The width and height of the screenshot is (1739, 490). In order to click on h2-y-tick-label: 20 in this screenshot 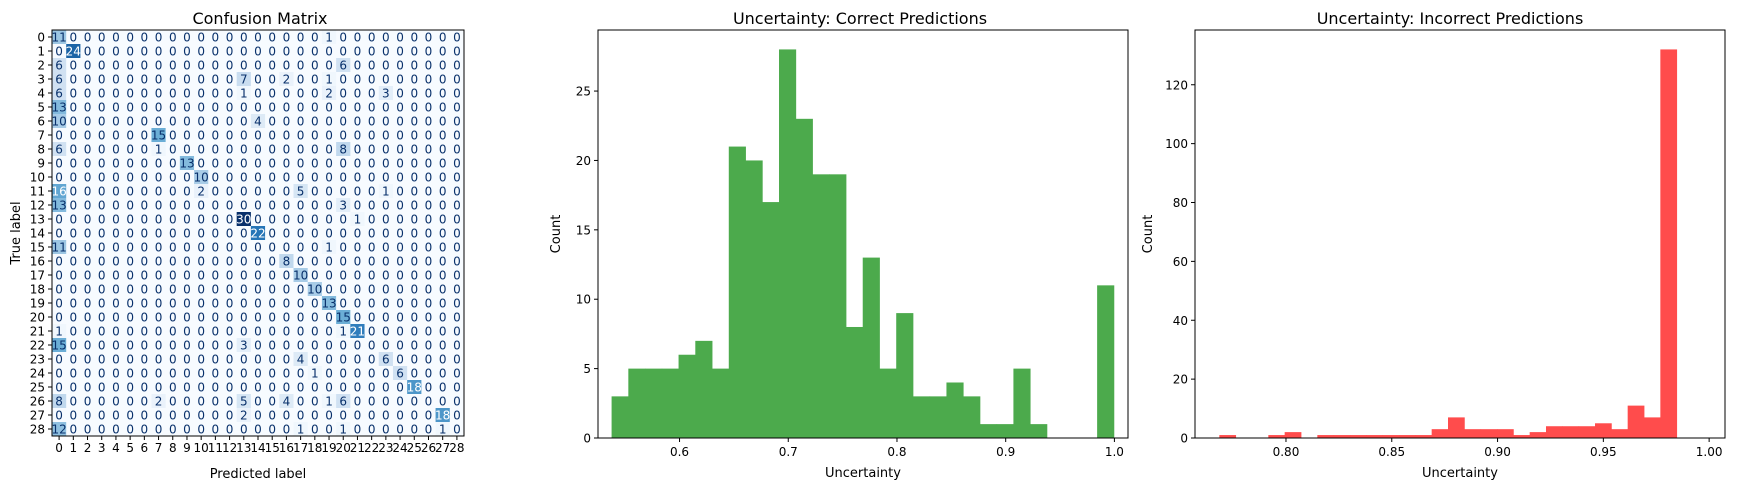, I will do `click(1180, 380)`.